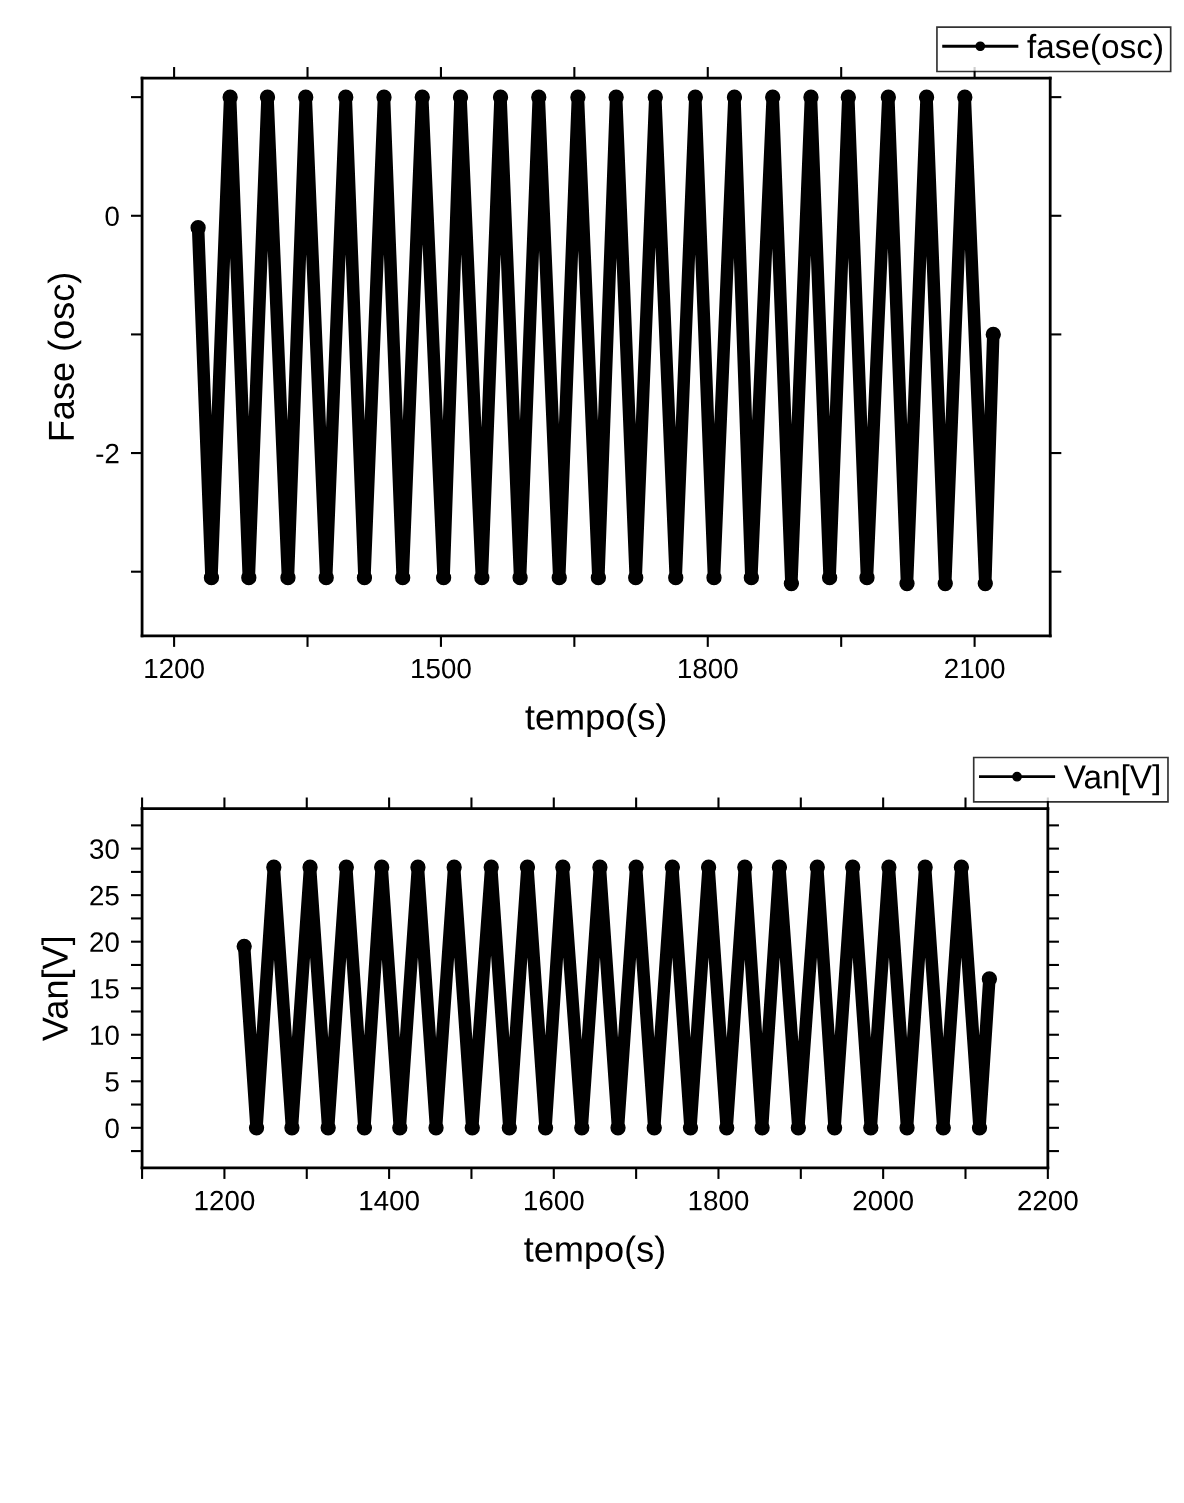  Describe the element at coordinates (105, 989) in the screenshot. I see `y-tick-label: 15` at that location.